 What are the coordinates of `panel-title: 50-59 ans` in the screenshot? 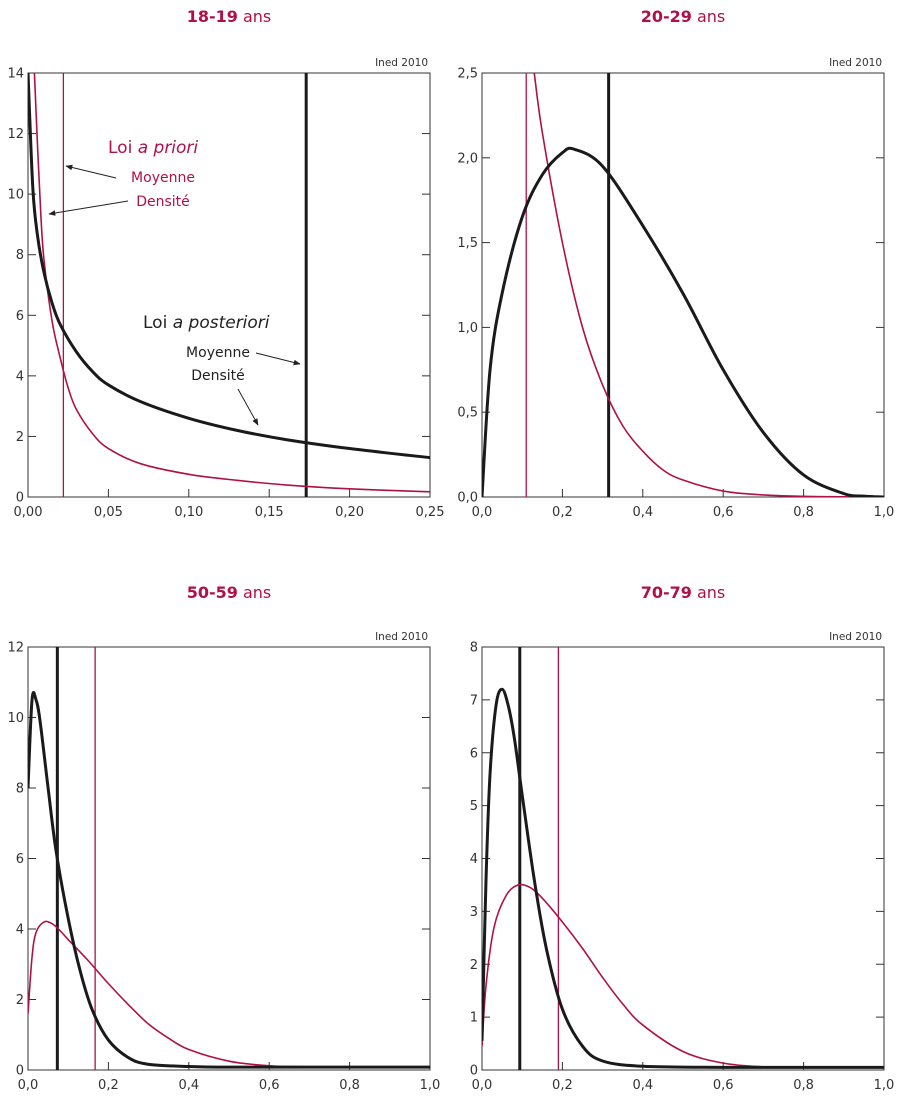 It's located at (229, 592).